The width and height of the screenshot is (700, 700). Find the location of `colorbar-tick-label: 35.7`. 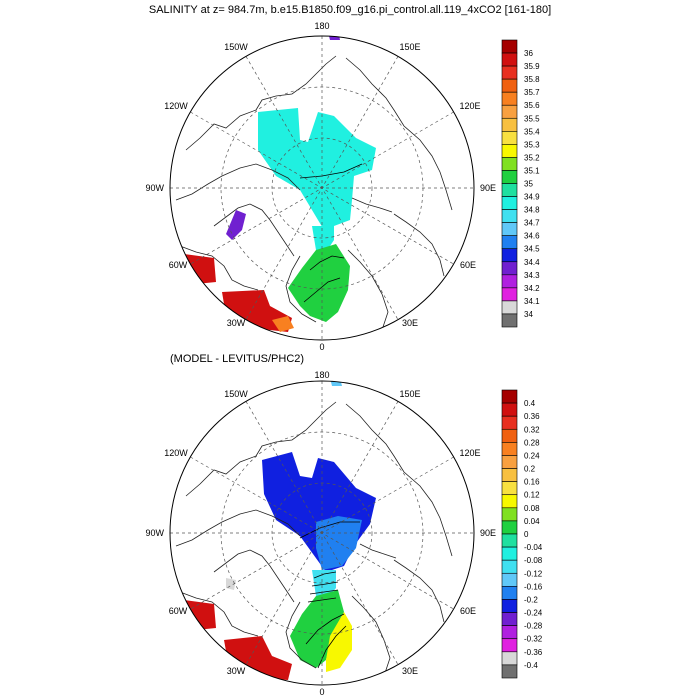

colorbar-tick-label: 35.7 is located at coordinates (532, 92).